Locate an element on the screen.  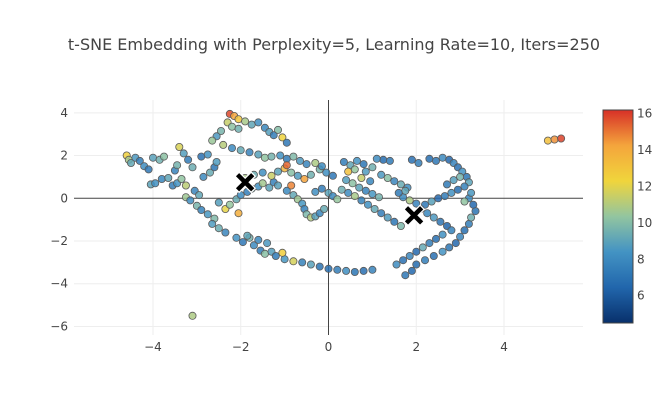
y-tick-label: −6 is located at coordinates (59, 326).